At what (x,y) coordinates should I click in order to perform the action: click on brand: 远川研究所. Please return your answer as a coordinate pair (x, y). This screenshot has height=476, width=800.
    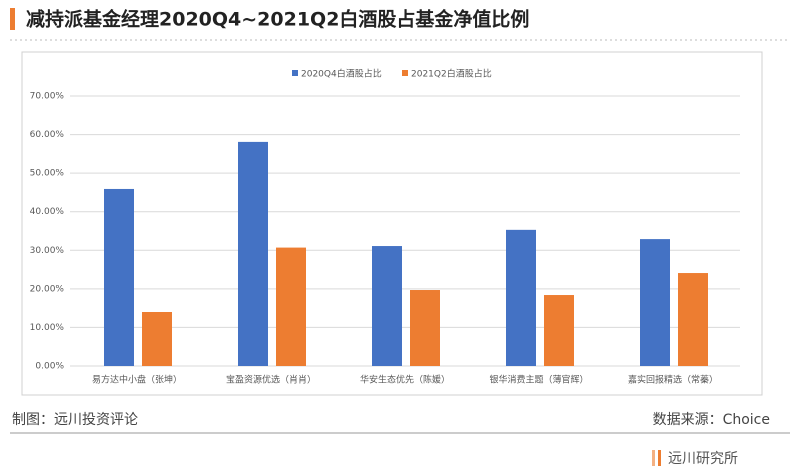
    Looking at the image, I should click on (703, 459).